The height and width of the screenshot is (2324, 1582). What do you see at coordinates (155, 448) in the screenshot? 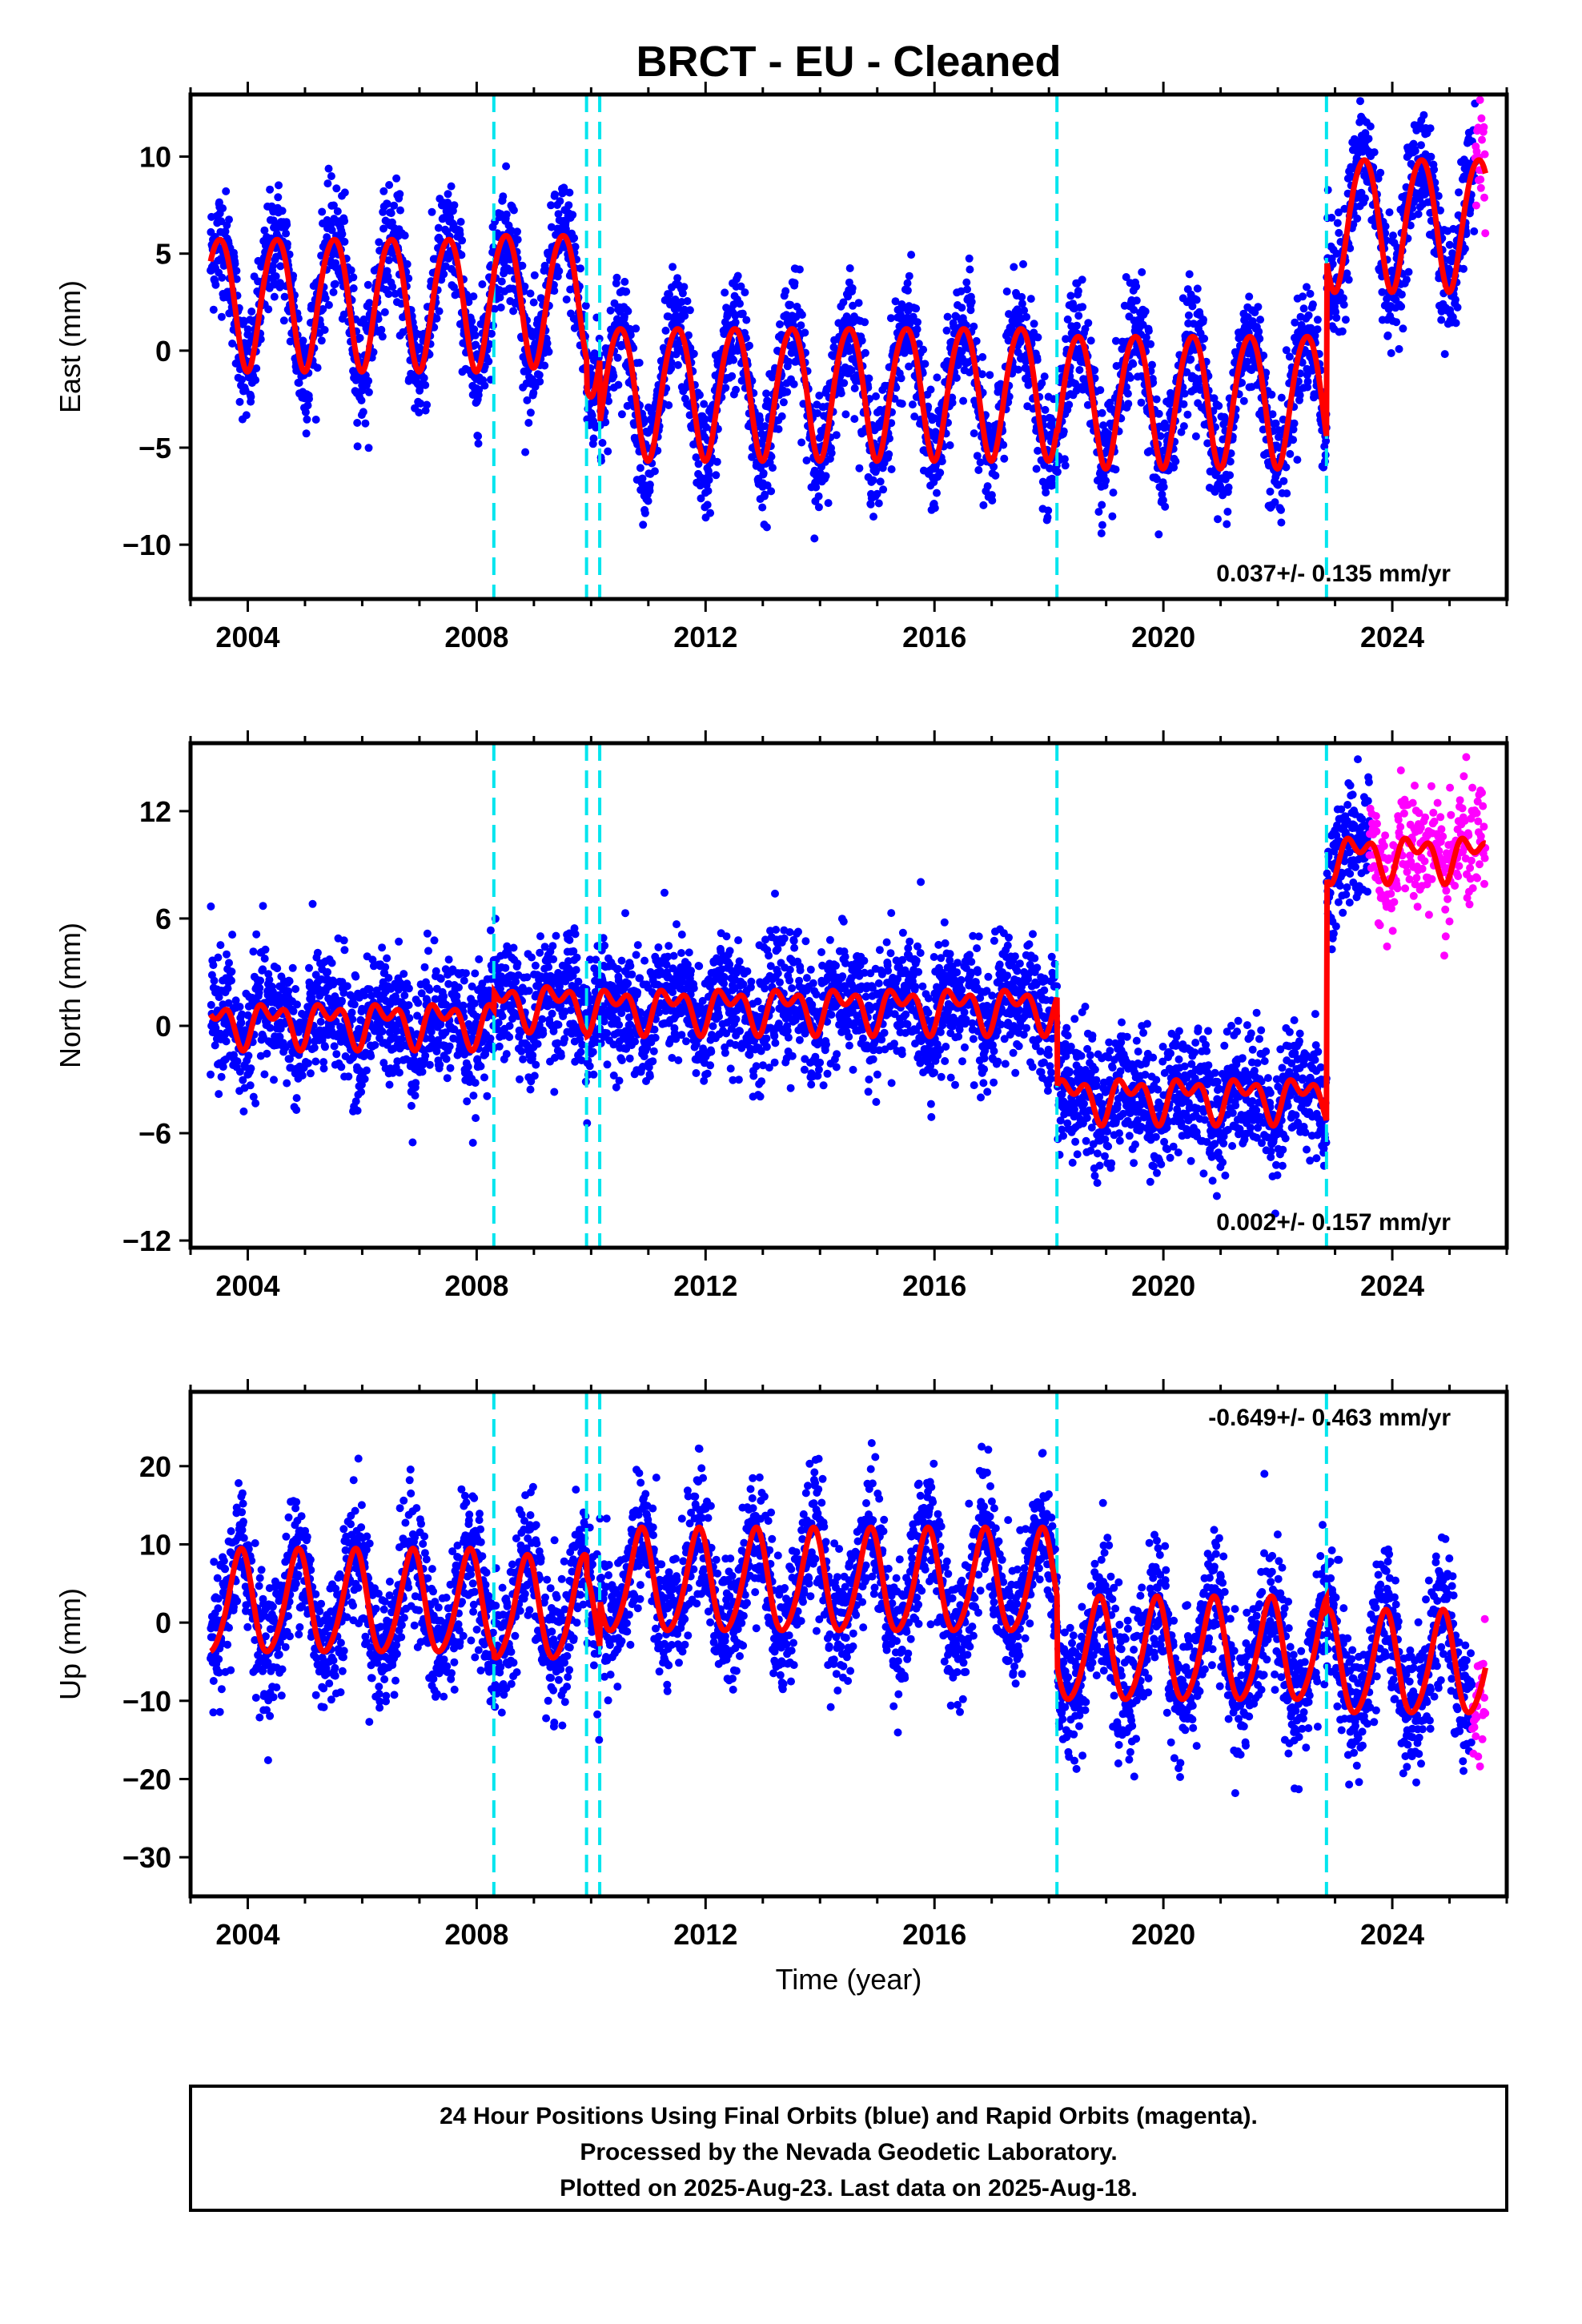
I see `y-tick-label: −5` at bounding box center [155, 448].